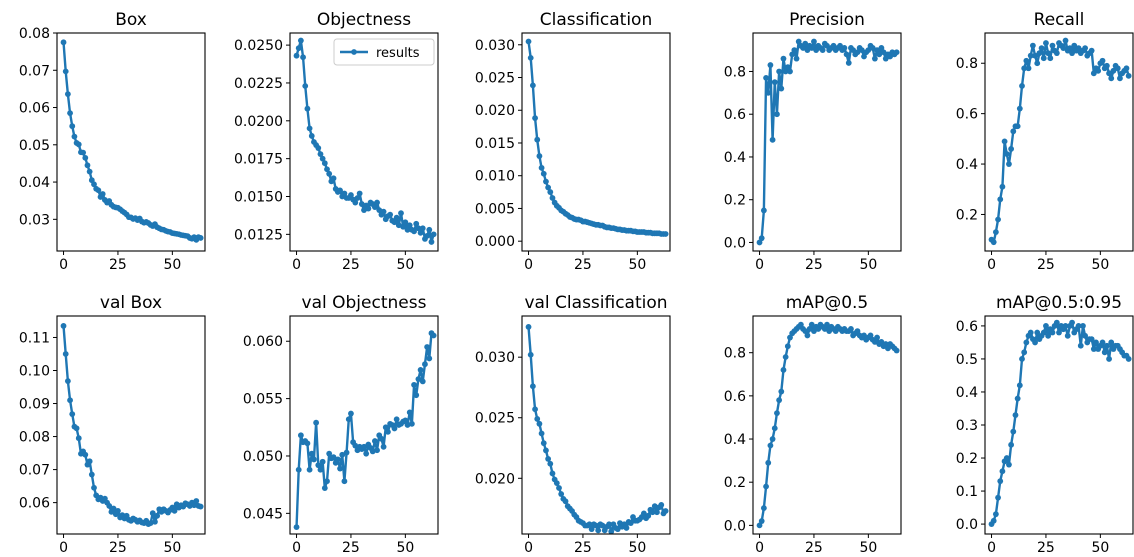 This screenshot has width=1134, height=557. I want to click on y-tick-label: 0.025, so click(495, 419).